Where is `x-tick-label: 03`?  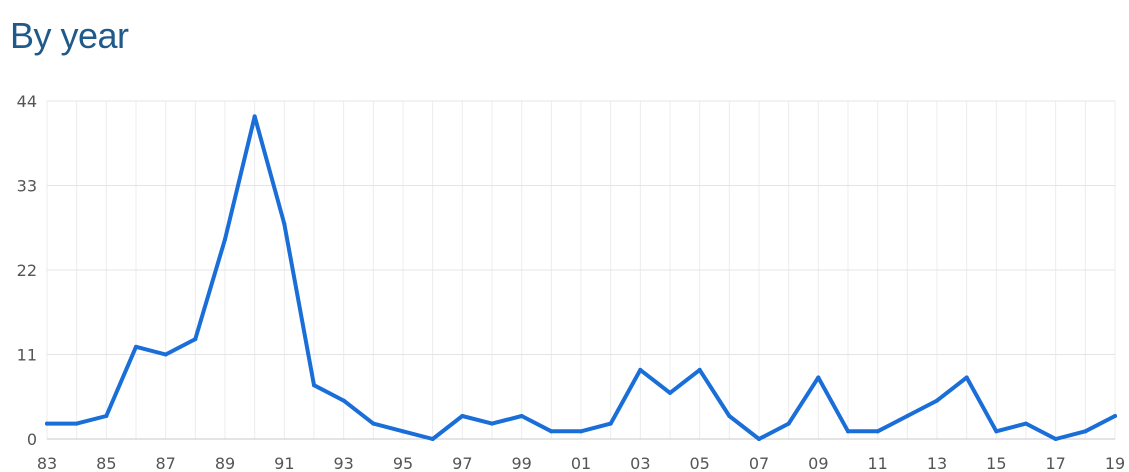
x-tick-label: 03 is located at coordinates (640, 463).